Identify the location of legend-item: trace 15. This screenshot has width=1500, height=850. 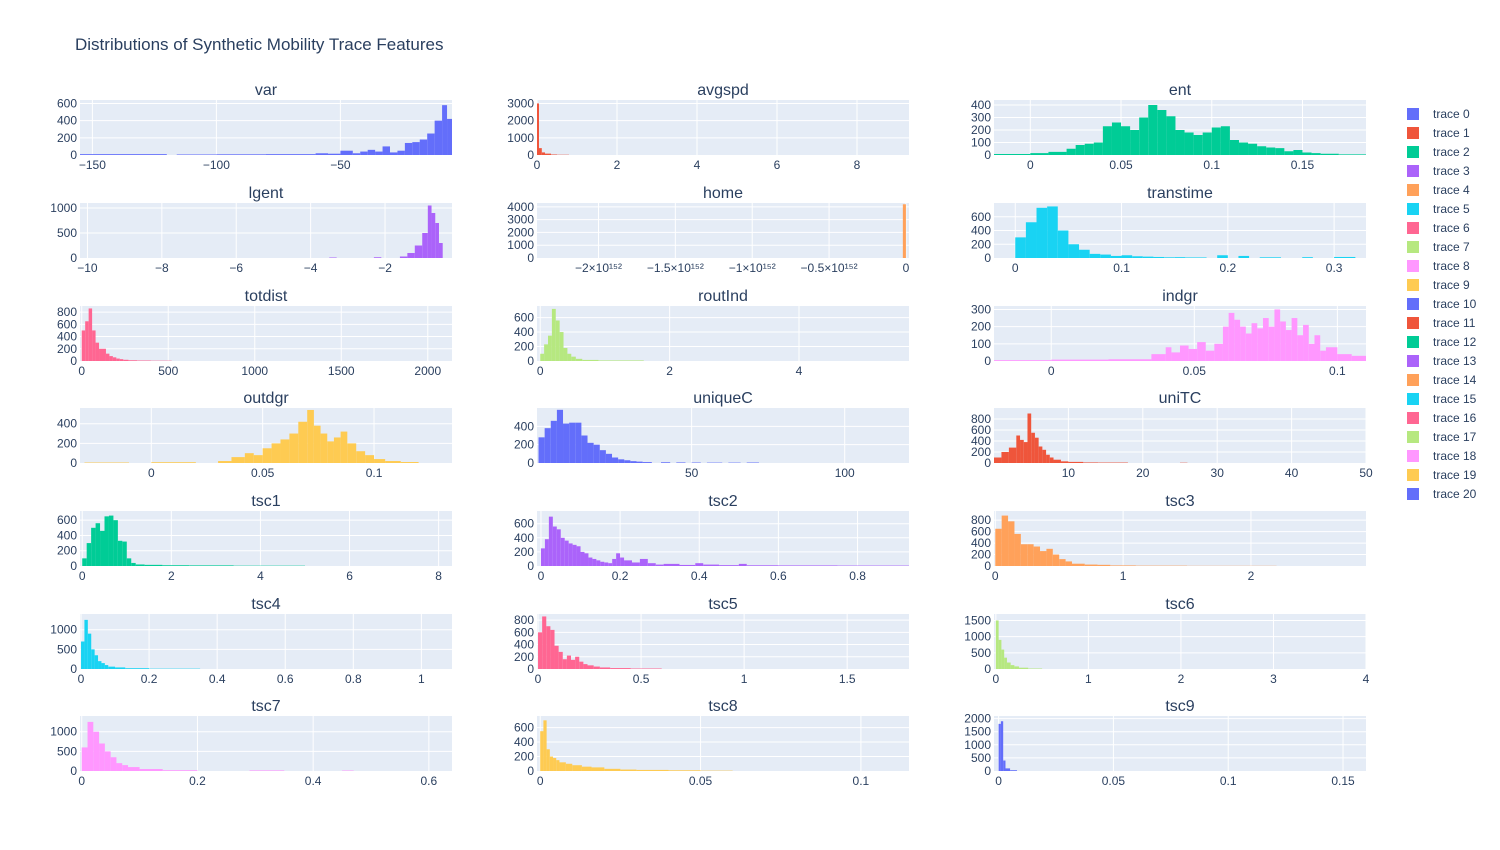
(1442, 399).